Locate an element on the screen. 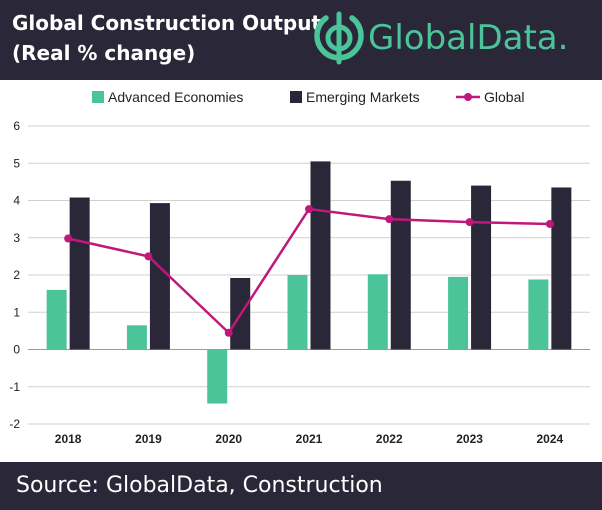 The width and height of the screenshot is (602, 510). y-axis: -2 -1 0 1 2 3 4 5 6 is located at coordinates (14, 275).